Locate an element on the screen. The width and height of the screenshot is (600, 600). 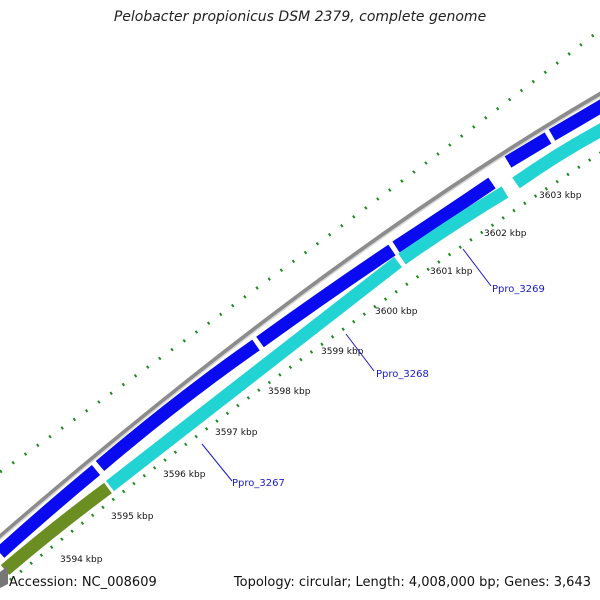
tick-label: 3600 kbp is located at coordinates (396, 312).